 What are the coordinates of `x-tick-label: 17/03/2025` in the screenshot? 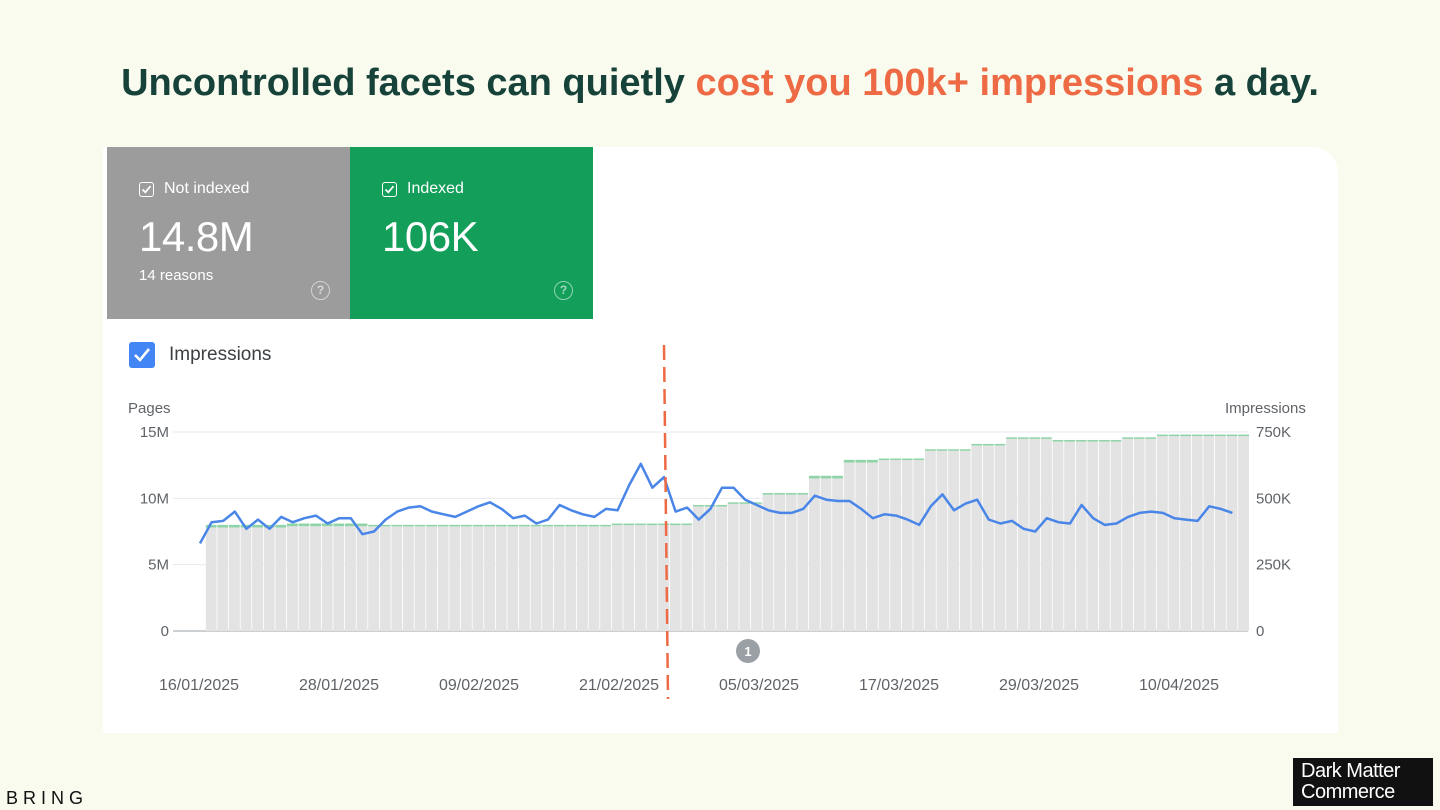 It's located at (899, 685).